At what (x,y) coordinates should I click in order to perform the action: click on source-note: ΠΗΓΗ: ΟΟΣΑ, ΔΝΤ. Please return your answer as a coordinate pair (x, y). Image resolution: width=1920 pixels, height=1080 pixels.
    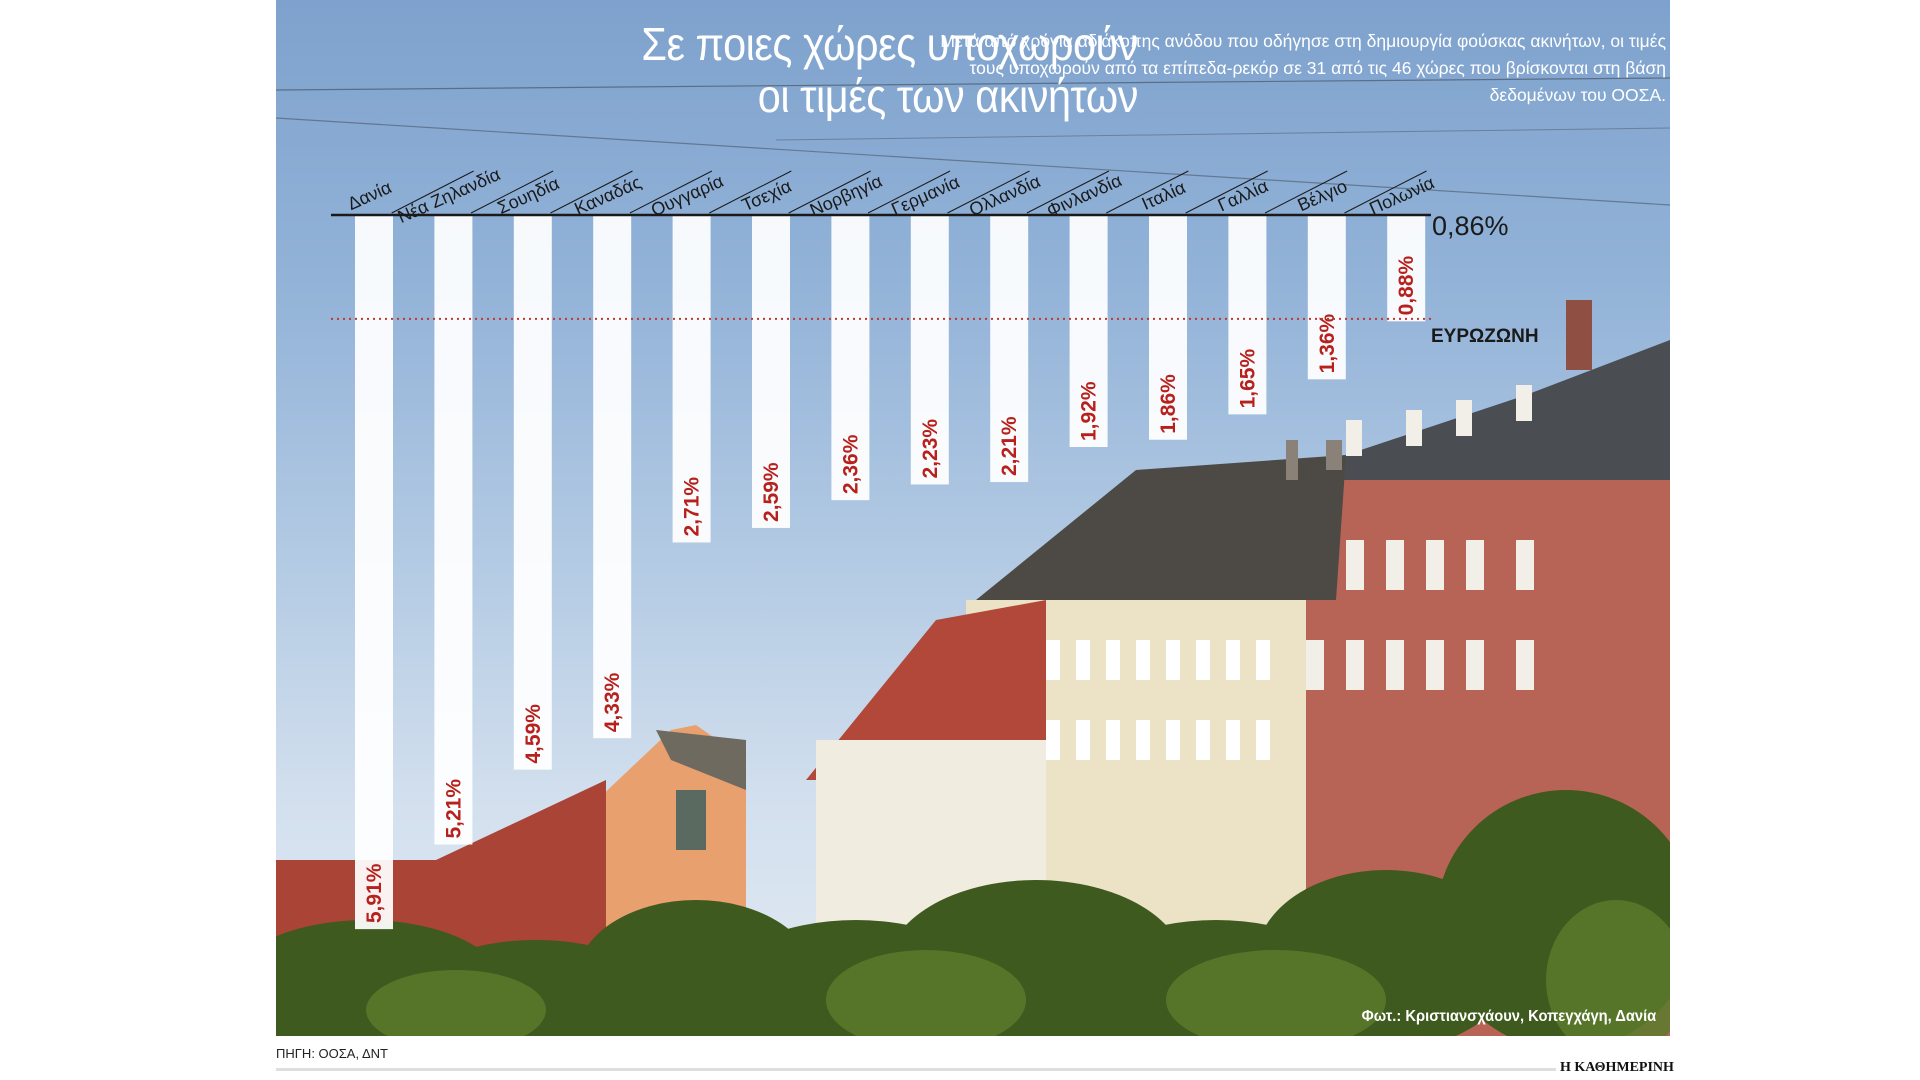
    Looking at the image, I should click on (332, 1053).